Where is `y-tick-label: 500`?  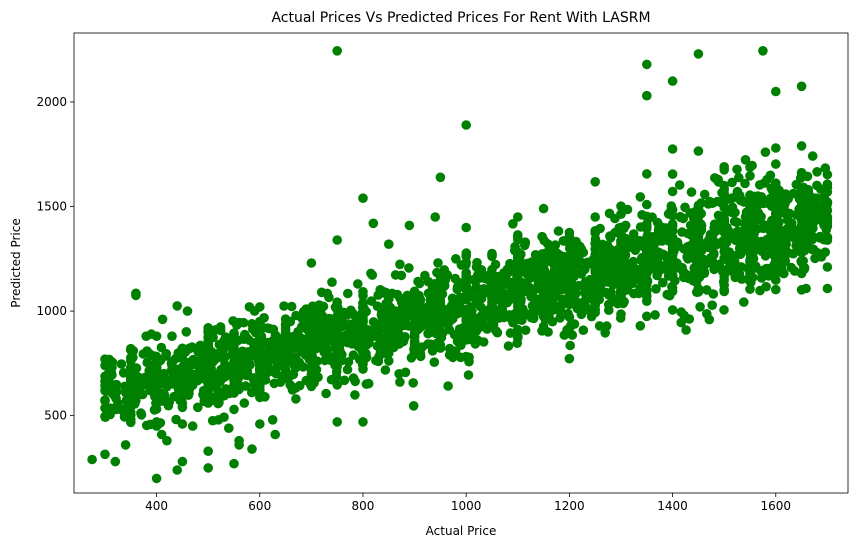 y-tick-label: 500 is located at coordinates (55, 416).